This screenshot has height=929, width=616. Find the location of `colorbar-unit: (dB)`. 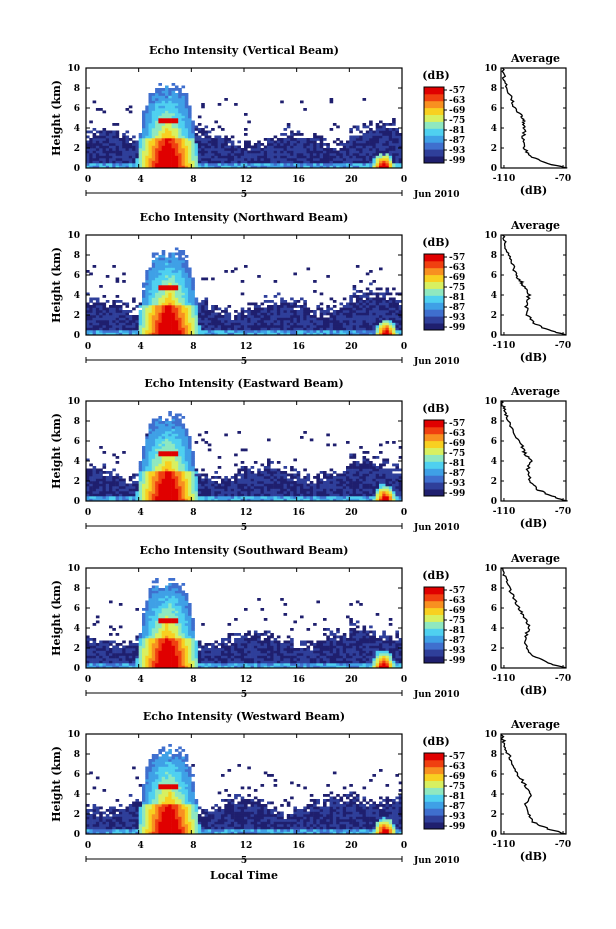

colorbar-unit: (dB) is located at coordinates (435, 75).